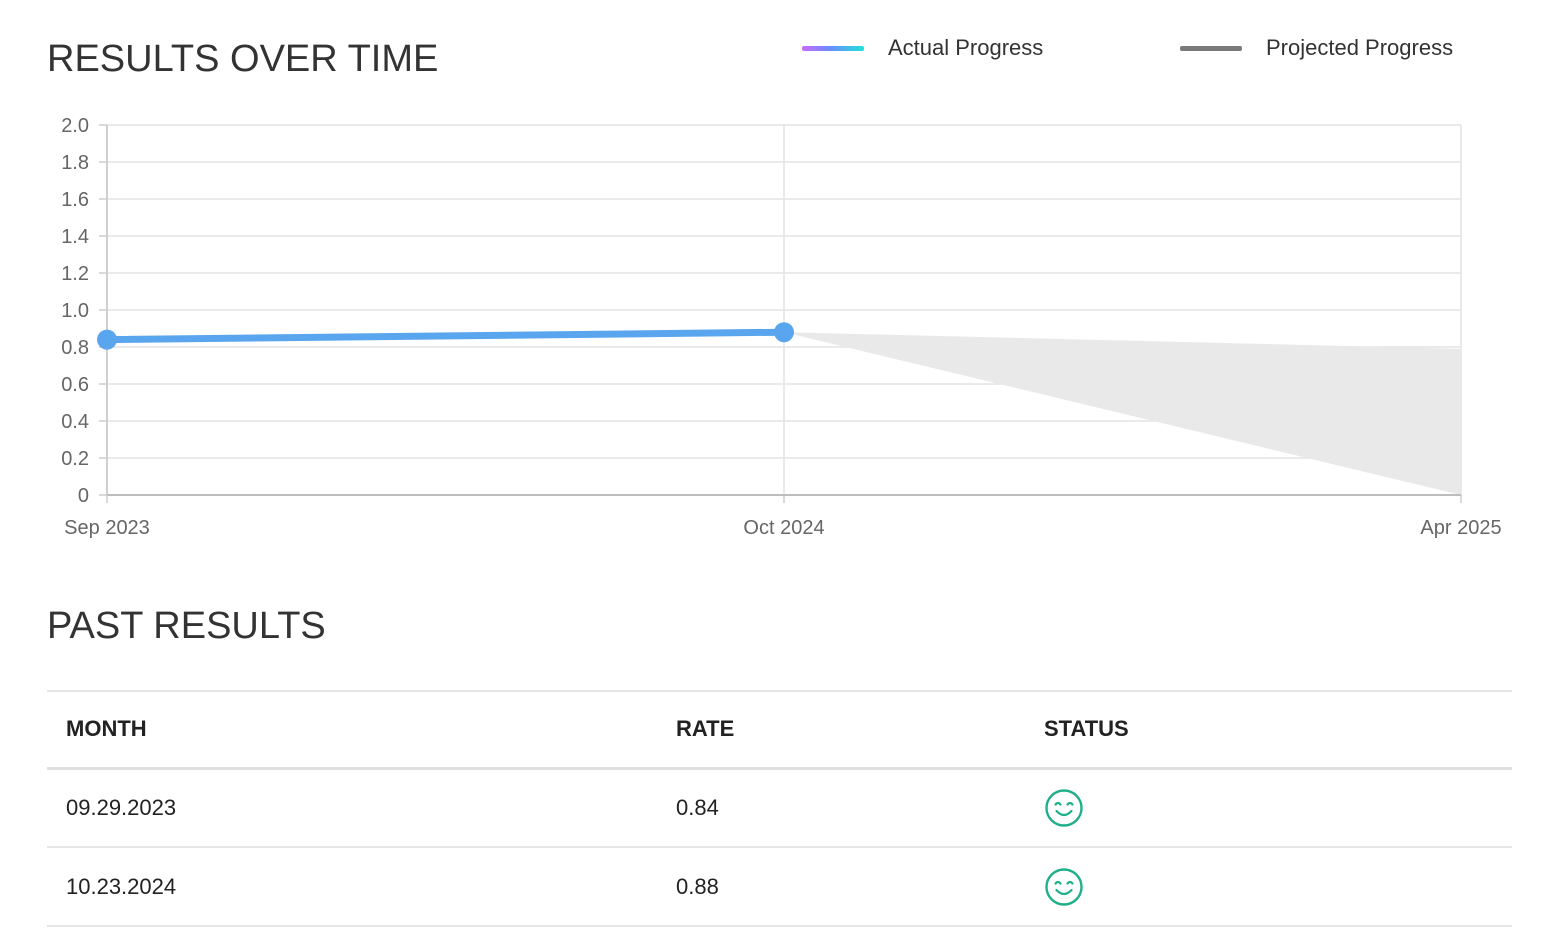  I want to click on legend-projected-label: Projected Progress, so click(1360, 47).